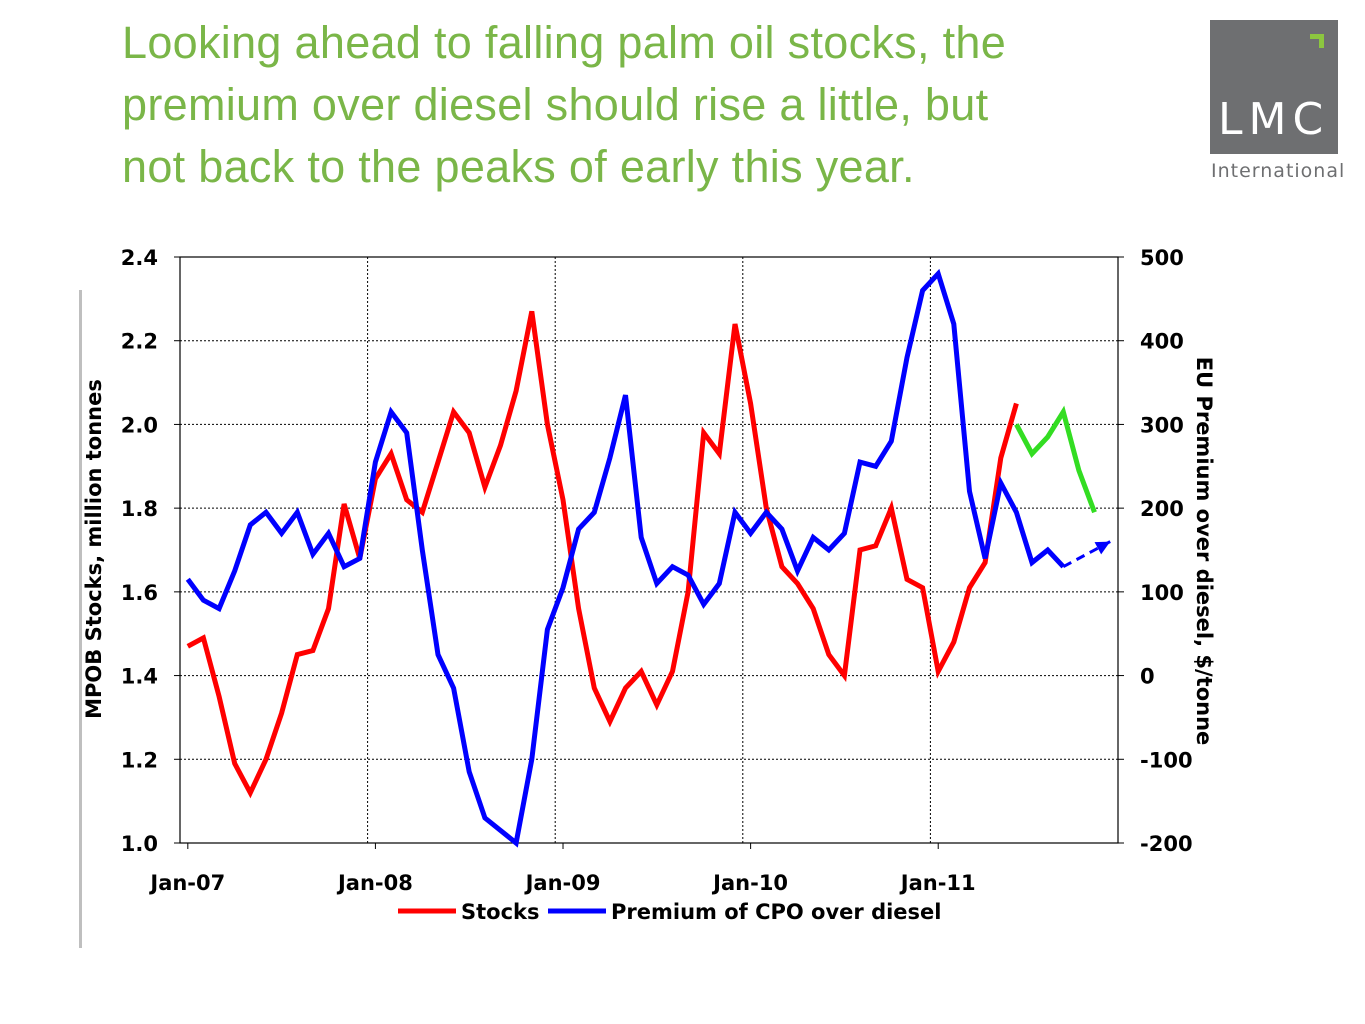 The height and width of the screenshot is (1024, 1365). What do you see at coordinates (139, 509) in the screenshot?
I see `y-tick-label: 1.8` at bounding box center [139, 509].